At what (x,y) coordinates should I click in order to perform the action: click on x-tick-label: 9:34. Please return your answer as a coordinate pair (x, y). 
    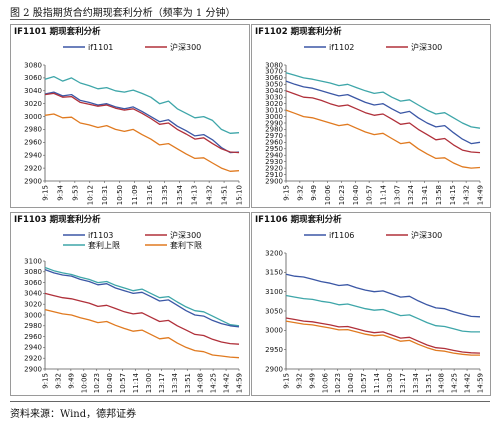
    Looking at the image, I should click on (60, 192).